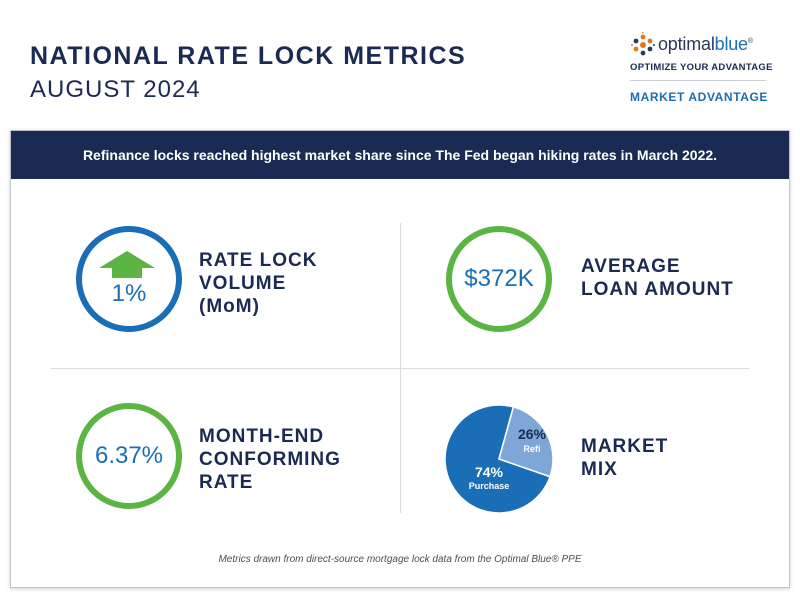  I want to click on logo-divider, so click(698, 80).